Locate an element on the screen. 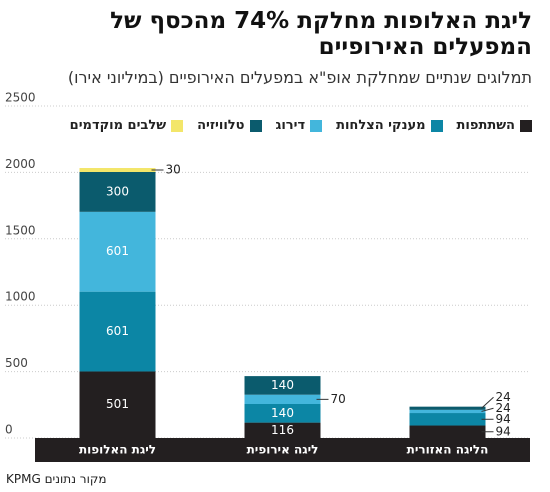 Image resolution: width=550 pixels, height=492 pixels. category-band is located at coordinates (282, 450).